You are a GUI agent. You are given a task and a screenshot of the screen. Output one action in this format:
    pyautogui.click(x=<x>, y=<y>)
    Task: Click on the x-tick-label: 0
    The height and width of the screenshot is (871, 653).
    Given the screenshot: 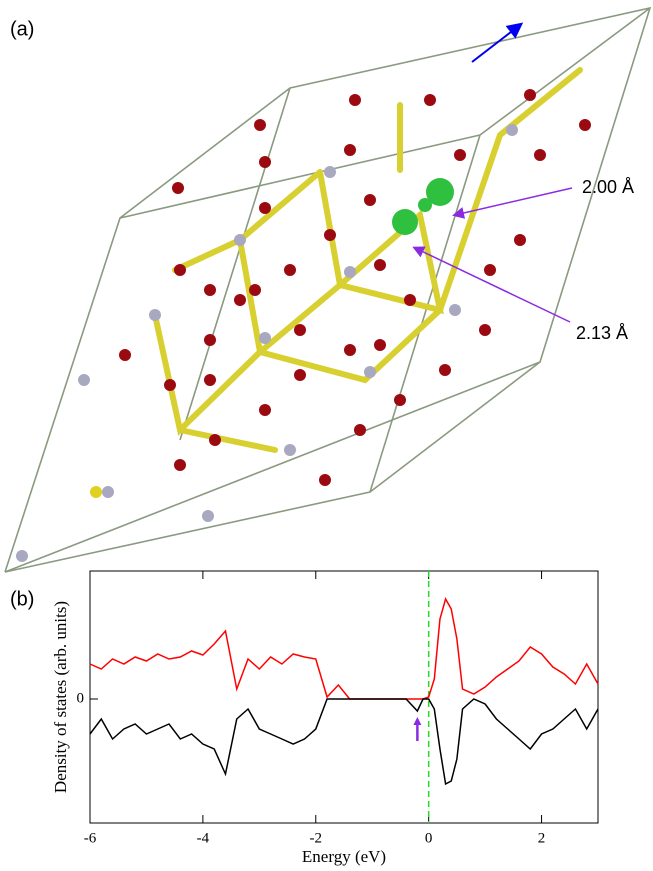 What is the action you would take?
    pyautogui.click(x=429, y=838)
    